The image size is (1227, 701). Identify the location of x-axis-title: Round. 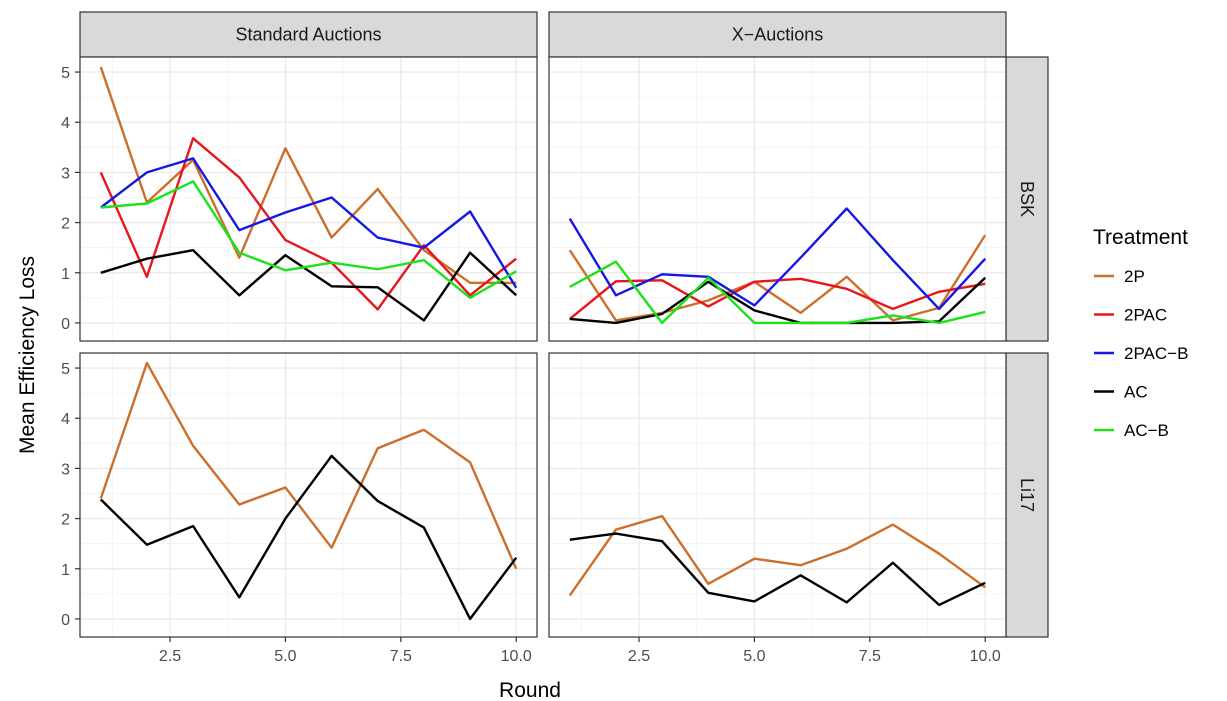
(530, 690).